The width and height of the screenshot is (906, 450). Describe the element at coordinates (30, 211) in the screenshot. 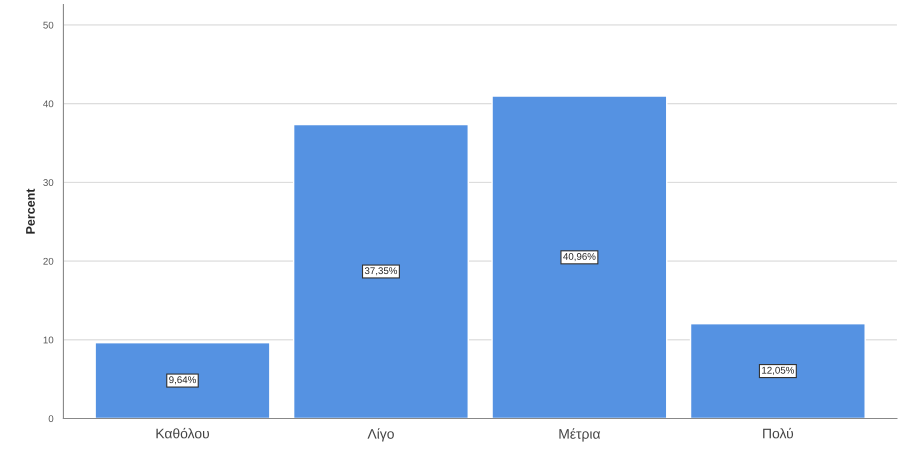

I see `y-axis-title: Percent` at that location.